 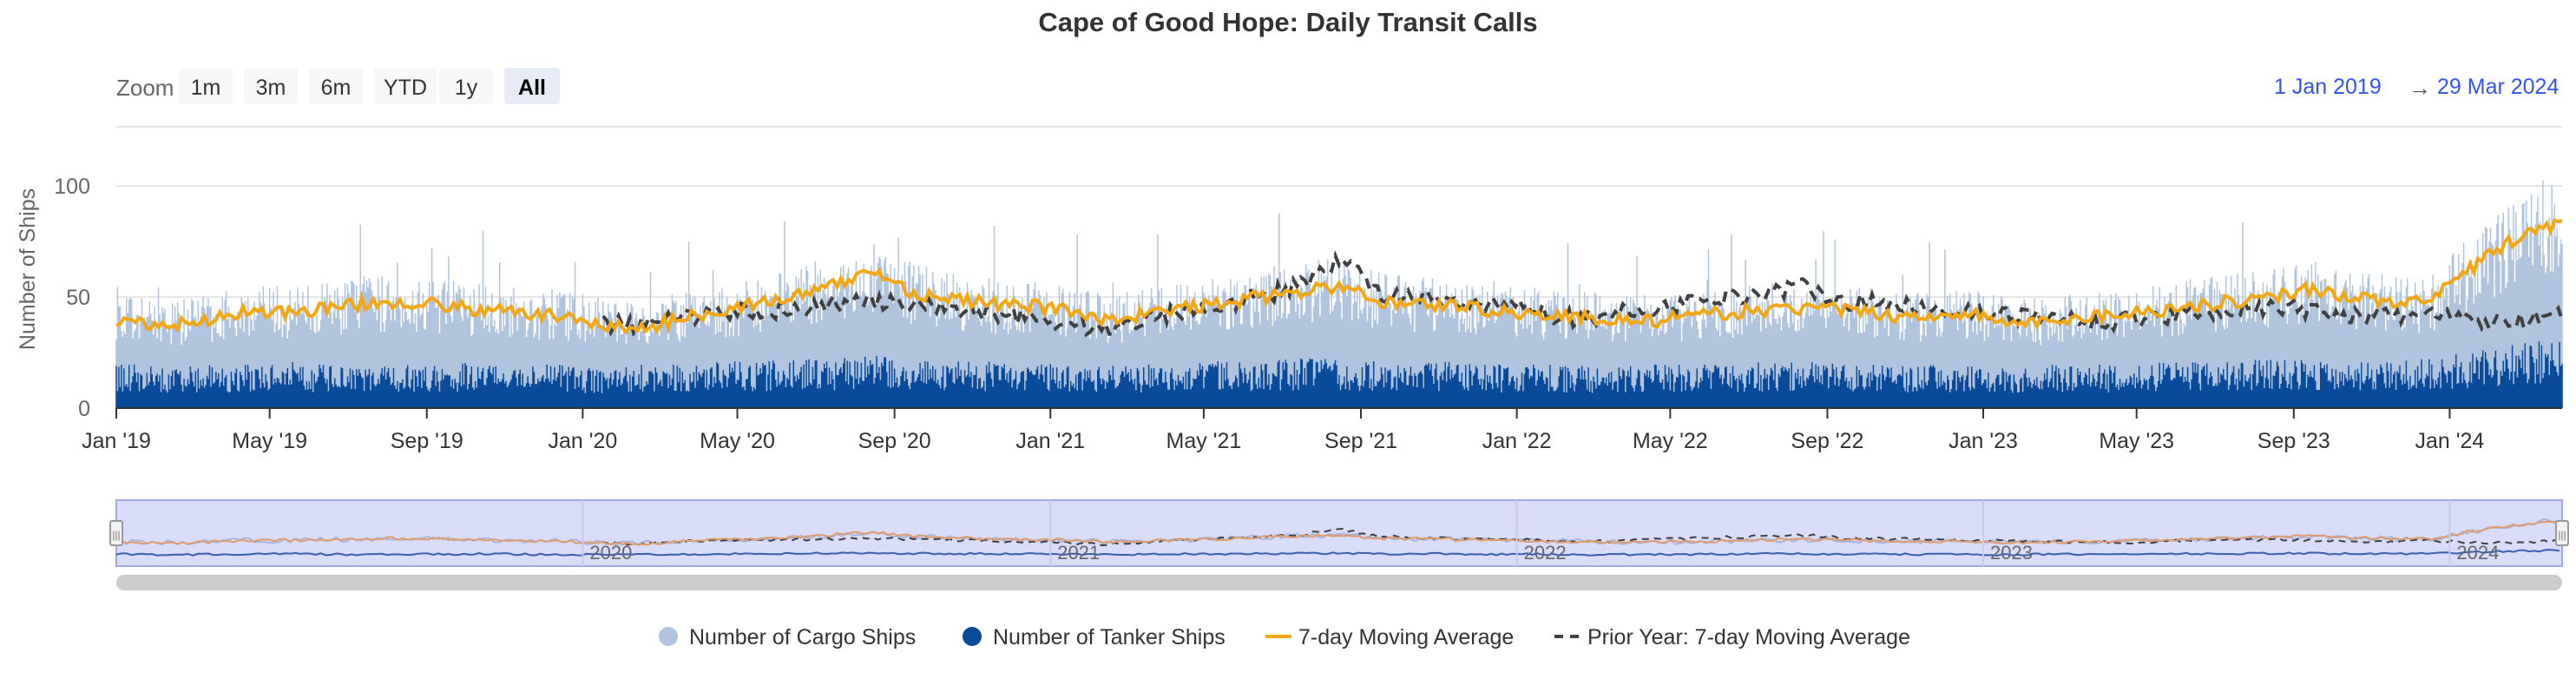 I want to click on zoom-button-all: All, so click(x=532, y=86).